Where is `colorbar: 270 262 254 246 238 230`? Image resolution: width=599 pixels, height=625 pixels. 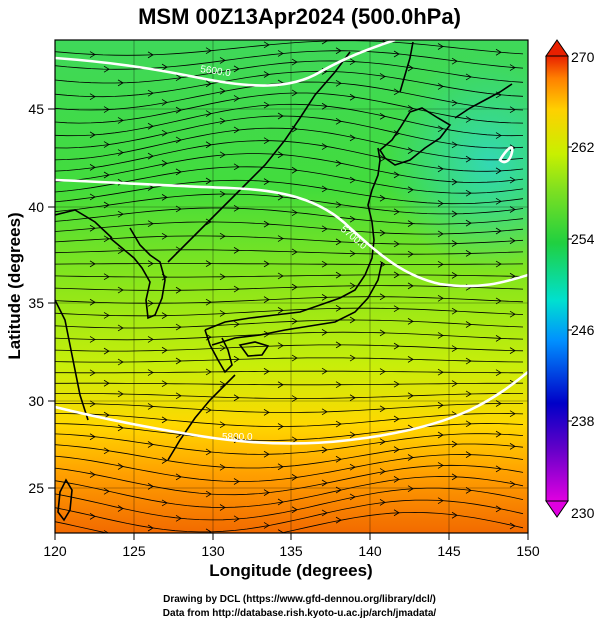
colorbar: 270 262 254 246 238 230 is located at coordinates (570, 280).